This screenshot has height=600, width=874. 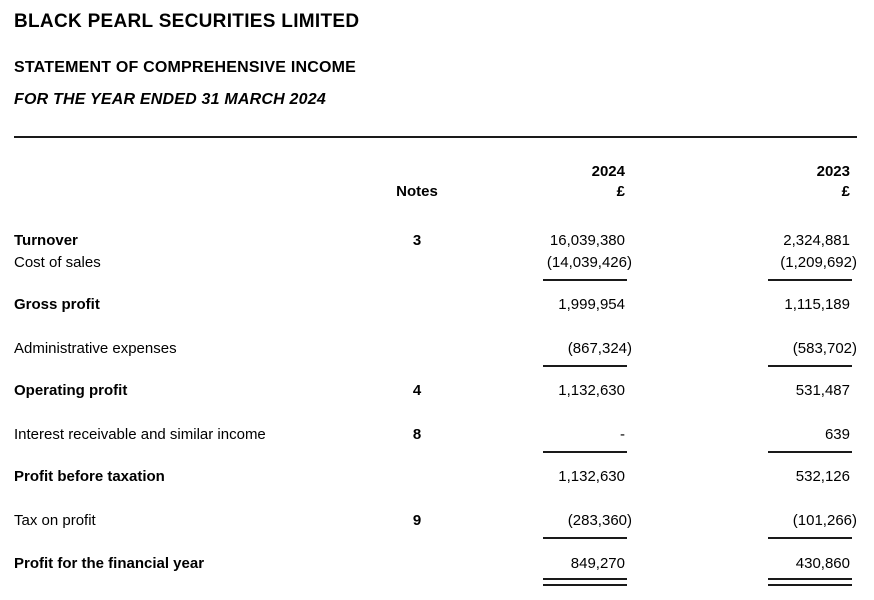 I want to click on column-header-units: Notes £ £, so click(x=435, y=192).